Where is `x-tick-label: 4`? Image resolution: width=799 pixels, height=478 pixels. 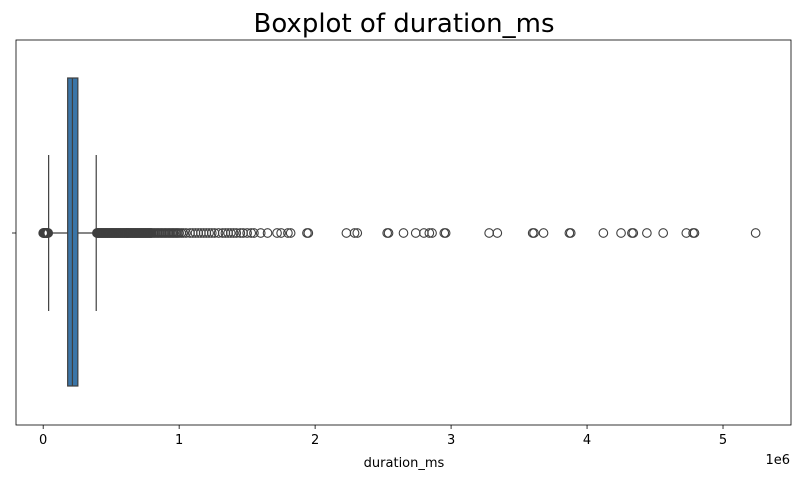 x-tick-label: 4 is located at coordinates (587, 440).